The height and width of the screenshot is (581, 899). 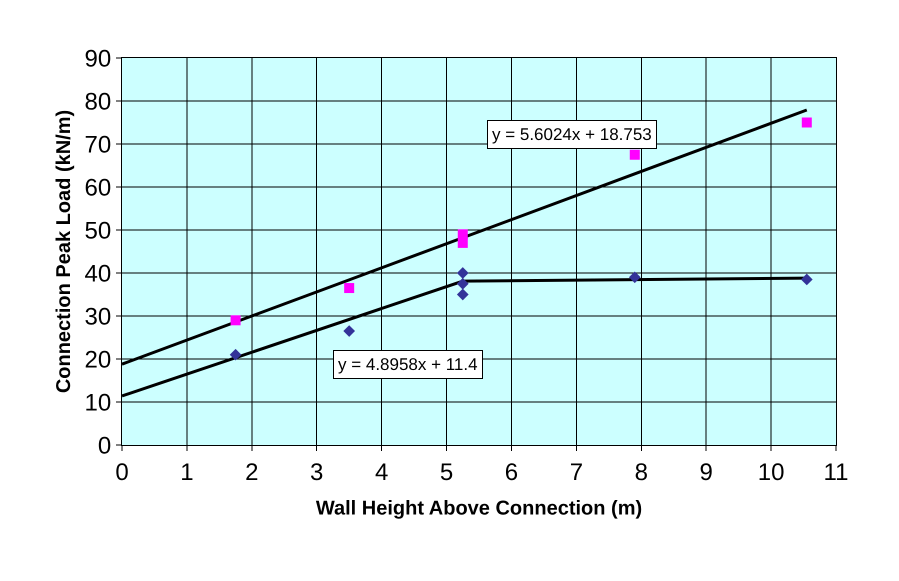 What do you see at coordinates (511, 472) in the screenshot?
I see `x-tick-label: 6` at bounding box center [511, 472].